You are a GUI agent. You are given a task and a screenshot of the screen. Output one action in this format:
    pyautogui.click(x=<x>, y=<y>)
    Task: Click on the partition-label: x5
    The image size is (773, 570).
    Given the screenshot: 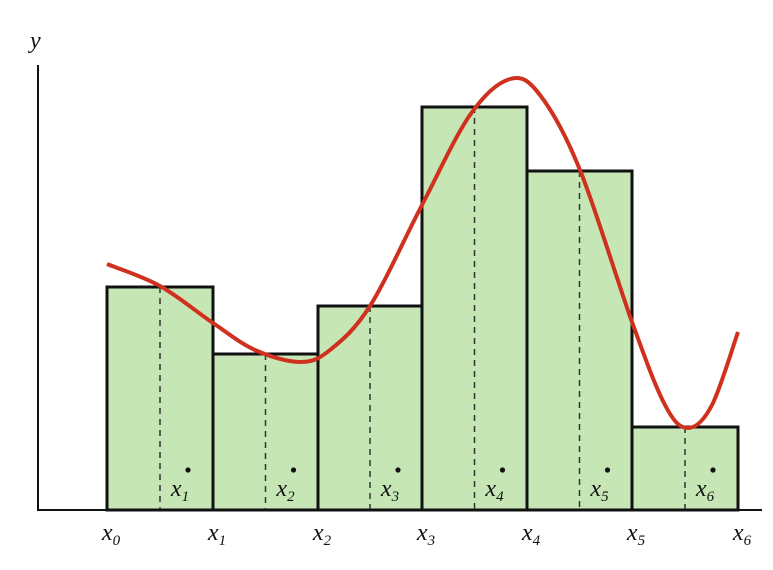 What is the action you would take?
    pyautogui.click(x=636, y=534)
    